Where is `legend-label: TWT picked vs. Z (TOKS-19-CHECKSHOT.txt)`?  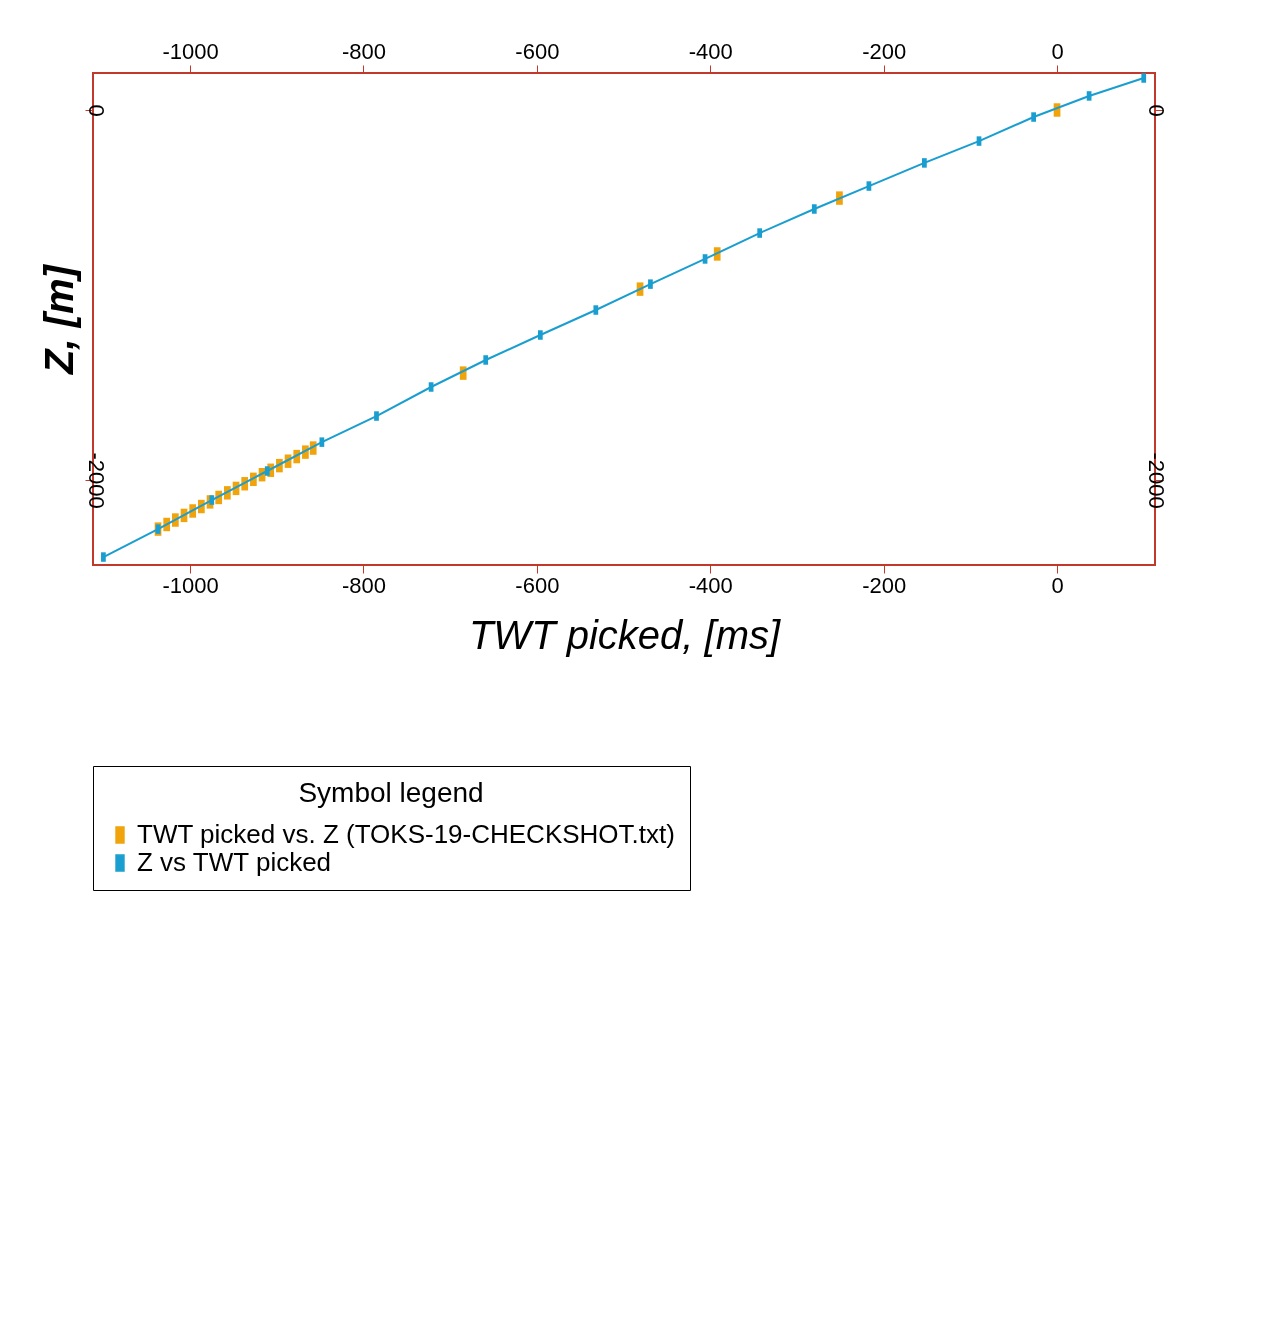 legend-label: TWT picked vs. Z (TOKS-19-CHECKSHOT.txt) is located at coordinates (406, 834).